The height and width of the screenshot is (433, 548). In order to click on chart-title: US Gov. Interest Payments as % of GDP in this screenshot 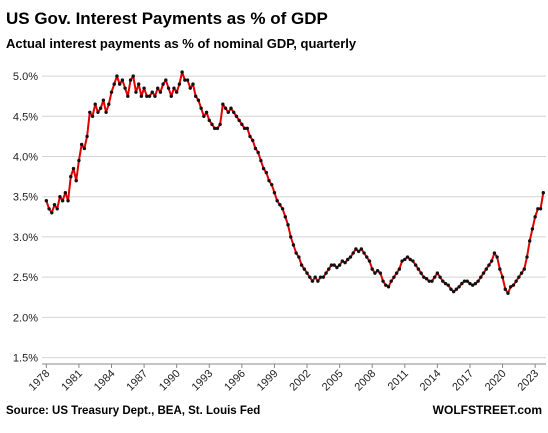, I will do `click(167, 18)`.